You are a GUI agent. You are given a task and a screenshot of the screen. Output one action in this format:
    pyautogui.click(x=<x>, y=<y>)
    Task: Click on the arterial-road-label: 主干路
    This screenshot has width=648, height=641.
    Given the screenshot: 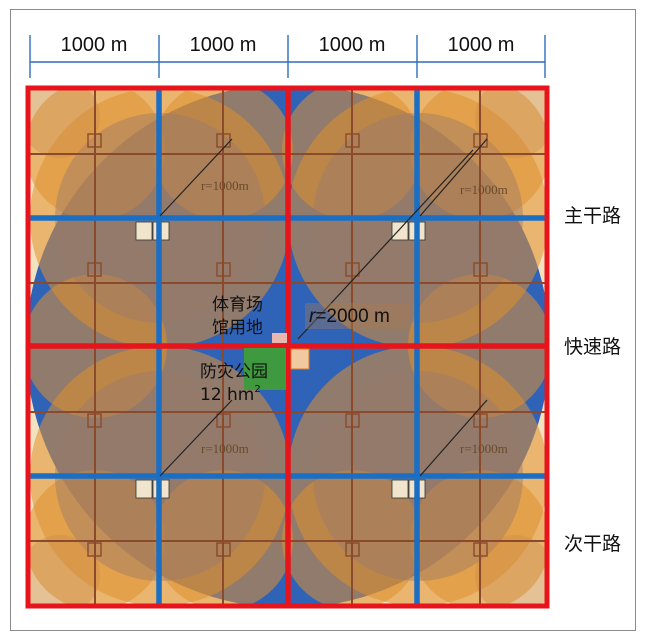 What is the action you would take?
    pyautogui.click(x=592, y=216)
    